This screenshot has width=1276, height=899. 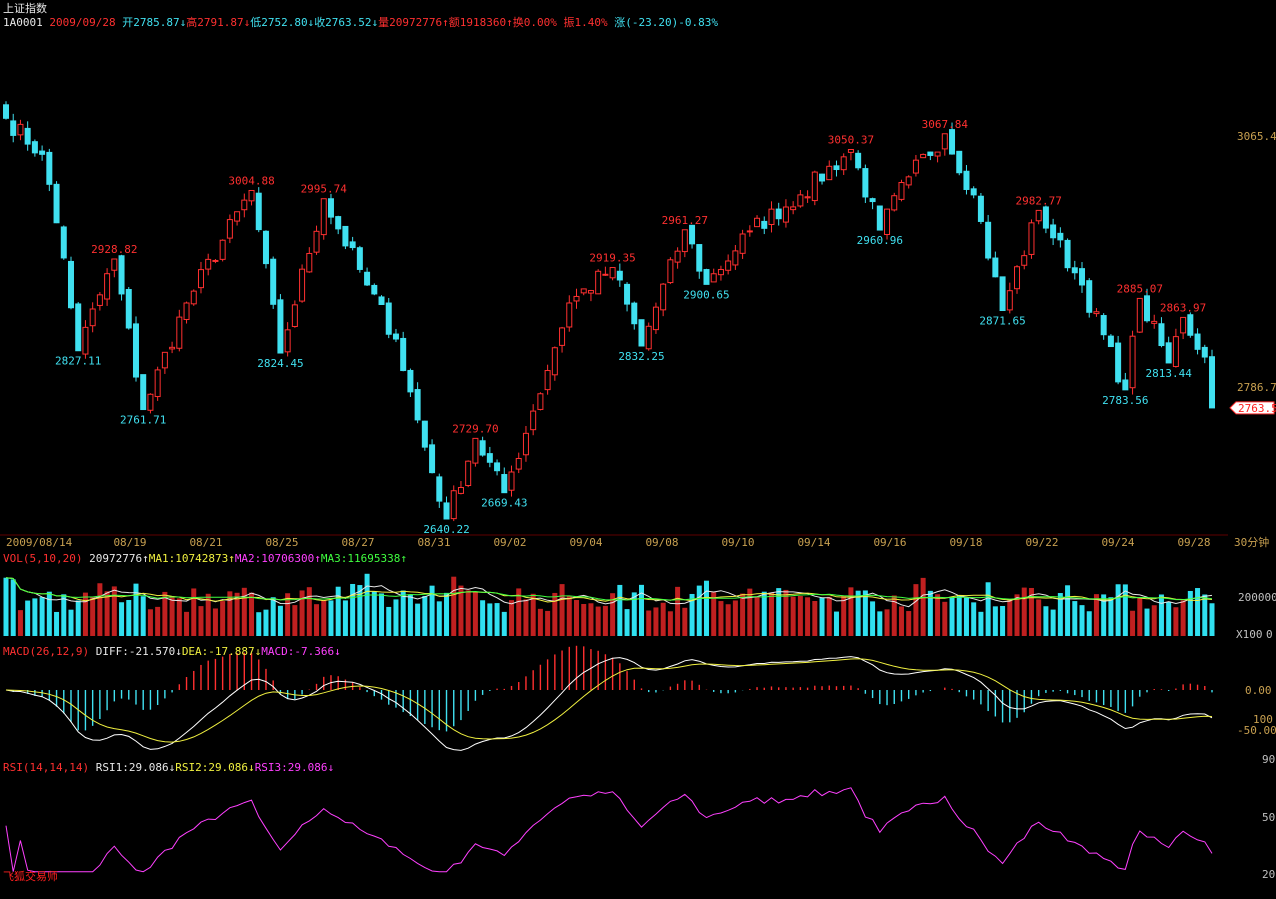 I want to click on macd-axis-tick: 100, so click(x=1263, y=719).